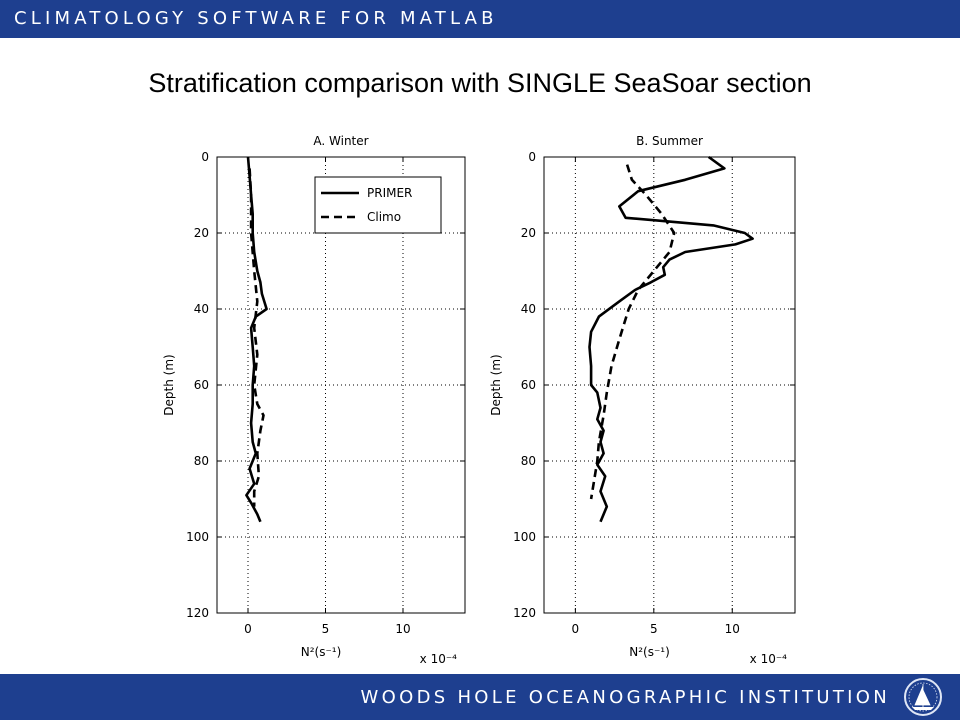 The image size is (960, 720). Describe the element at coordinates (389, 193) in the screenshot. I see `legend-label-primer: PRIMER` at that location.